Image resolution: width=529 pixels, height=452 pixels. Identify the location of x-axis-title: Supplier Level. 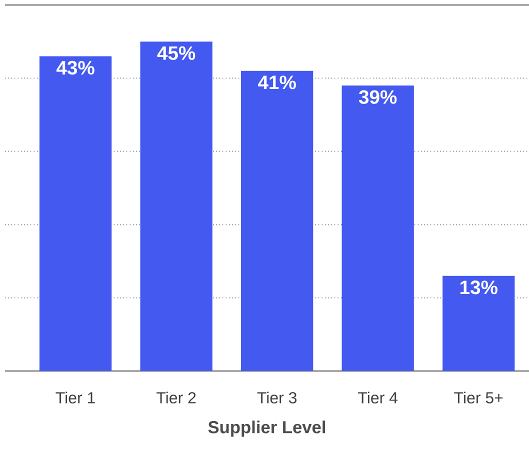
(267, 428).